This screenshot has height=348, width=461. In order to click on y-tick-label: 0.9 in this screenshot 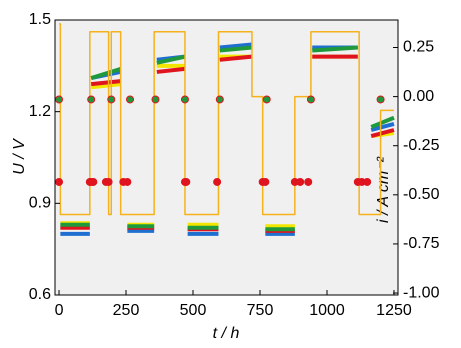, I will do `click(40, 203)`.